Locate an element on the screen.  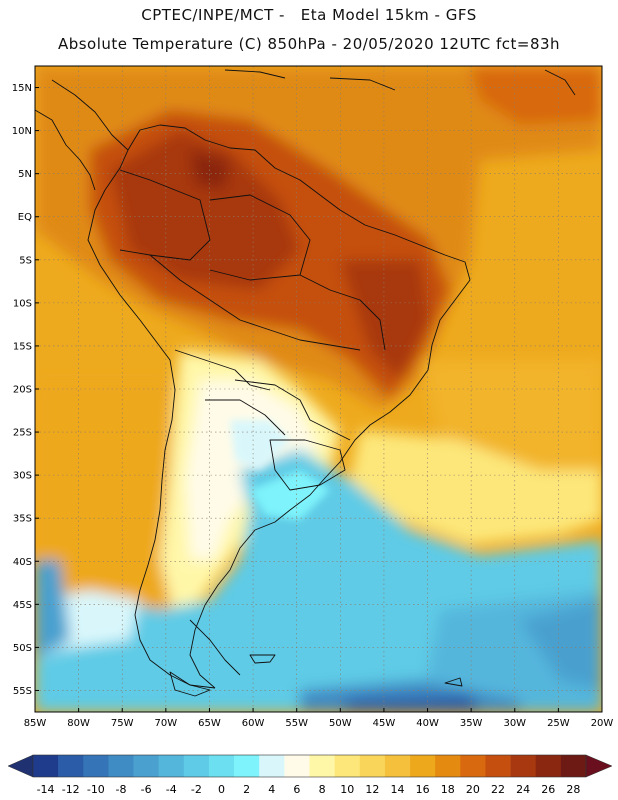
longitude-label: 30W is located at coordinates (514, 723).